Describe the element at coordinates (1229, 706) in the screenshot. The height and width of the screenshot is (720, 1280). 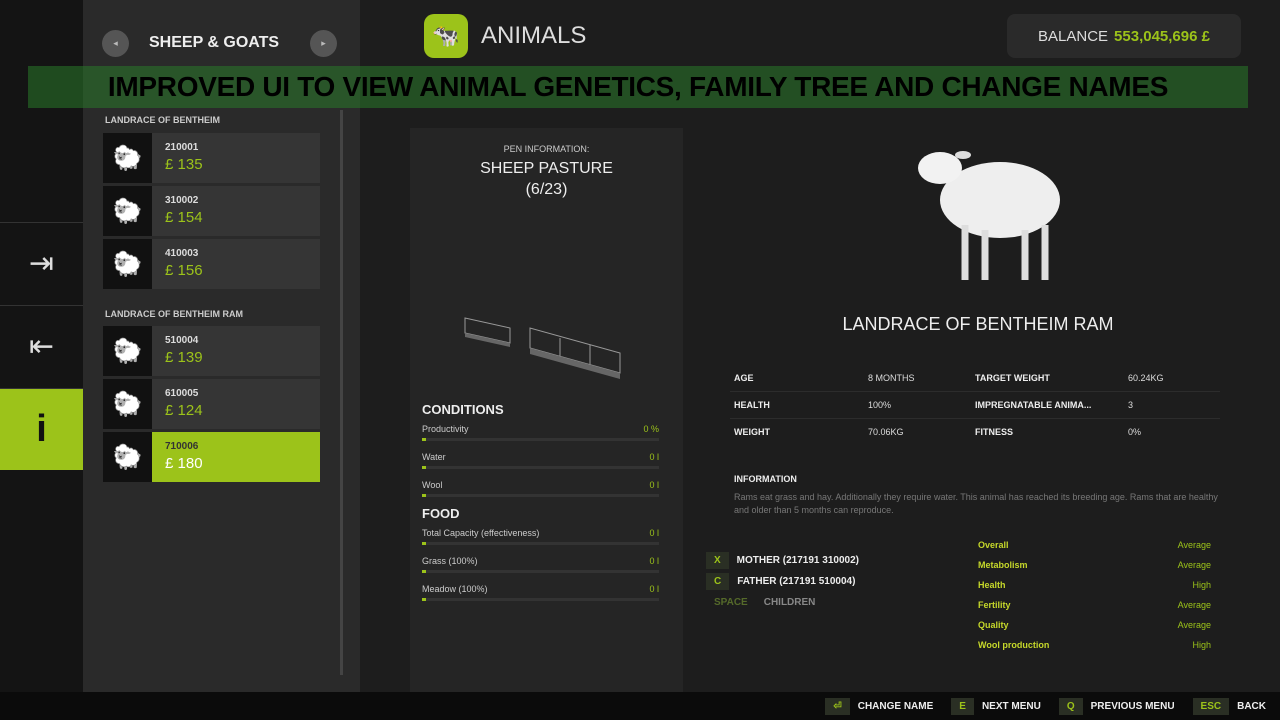
I see `footer-back-button: ESC BACK` at that location.